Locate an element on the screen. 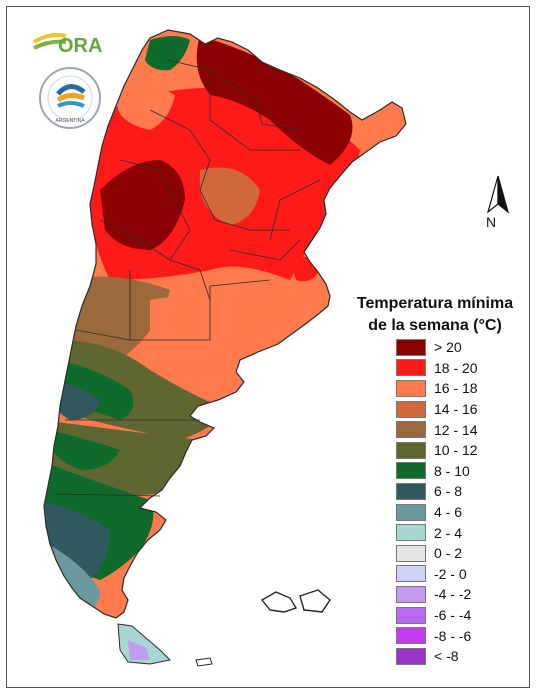 This screenshot has height=696, width=538. legend-label: -8 - -6 is located at coordinates (453, 635).